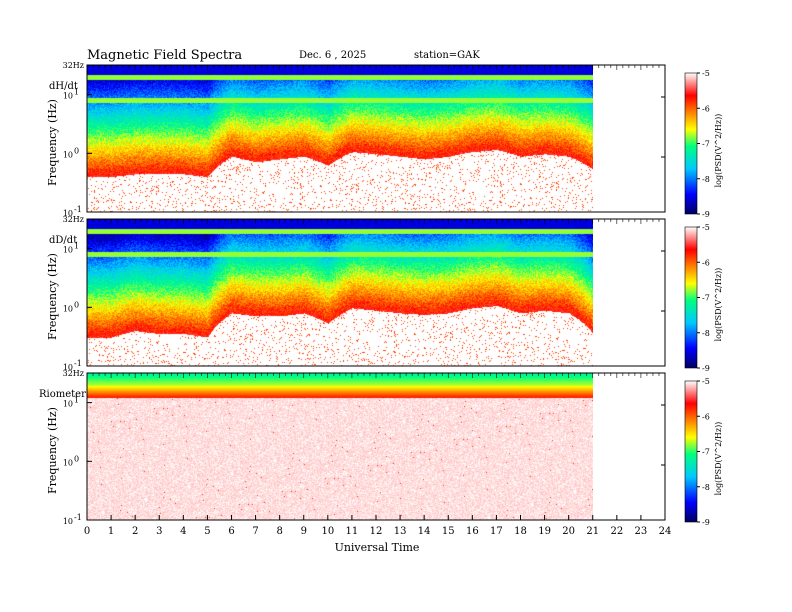 The image size is (792, 612). I want to click on x-tick-label: 19, so click(544, 531).